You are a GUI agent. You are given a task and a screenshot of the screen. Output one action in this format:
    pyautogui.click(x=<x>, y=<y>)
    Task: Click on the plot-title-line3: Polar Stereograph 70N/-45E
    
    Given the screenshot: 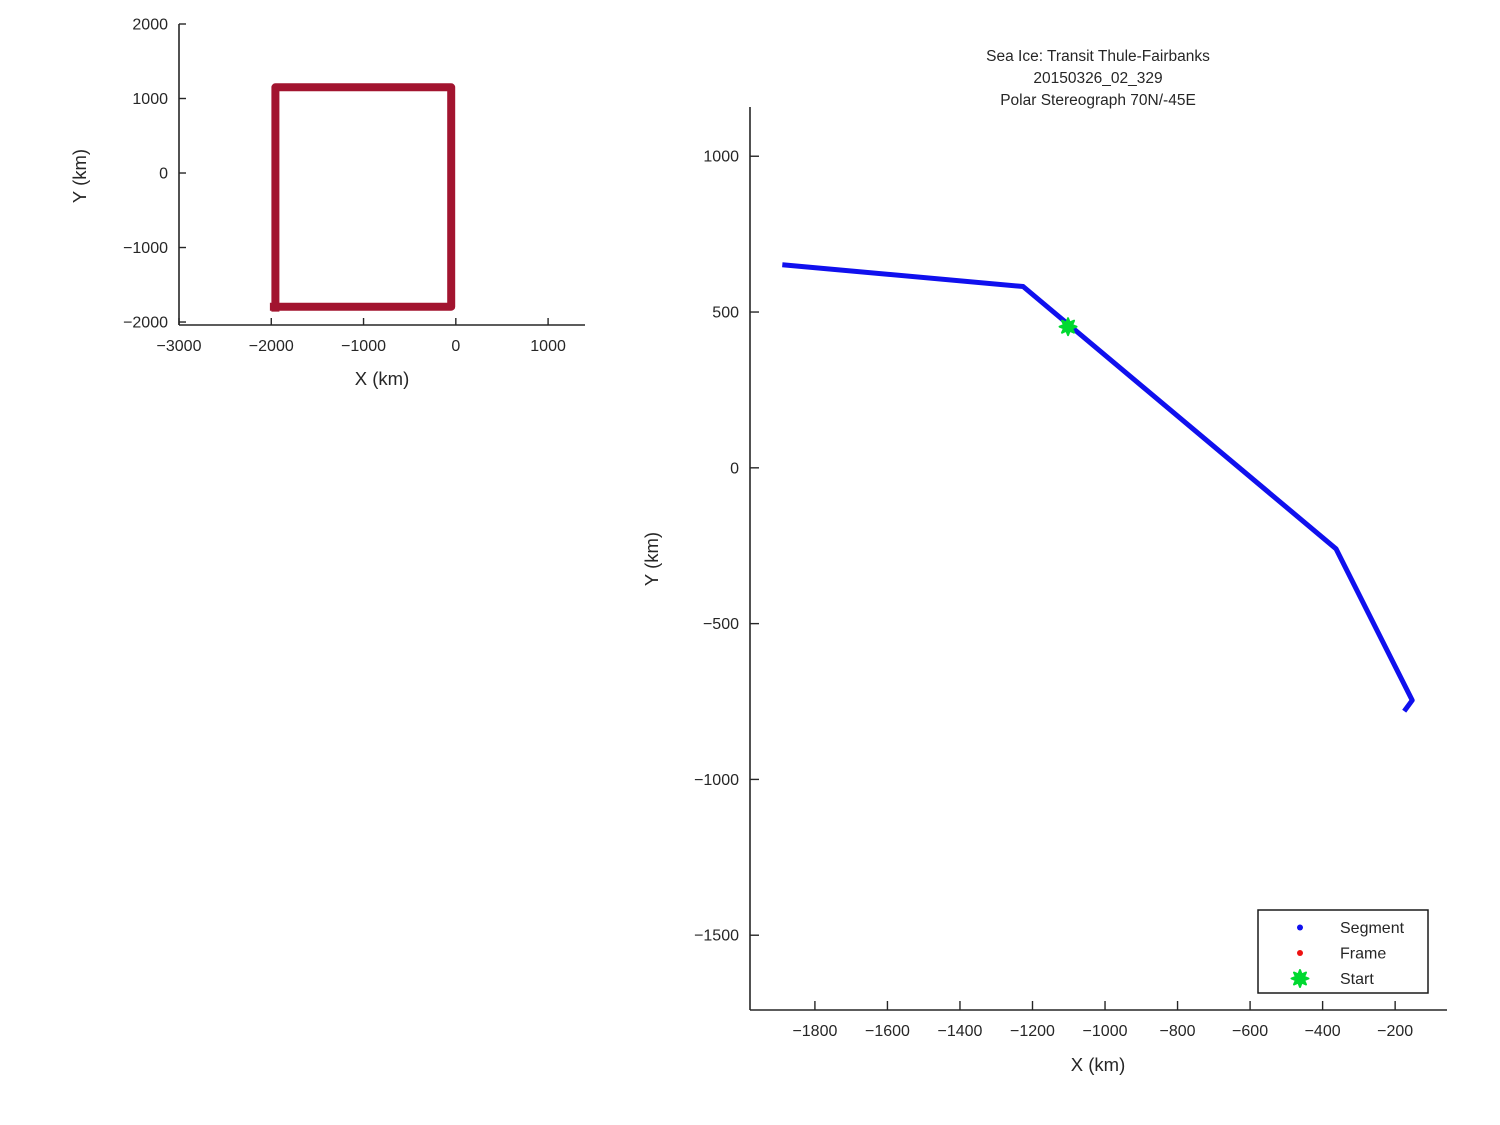 What is the action you would take?
    pyautogui.click(x=1098, y=100)
    